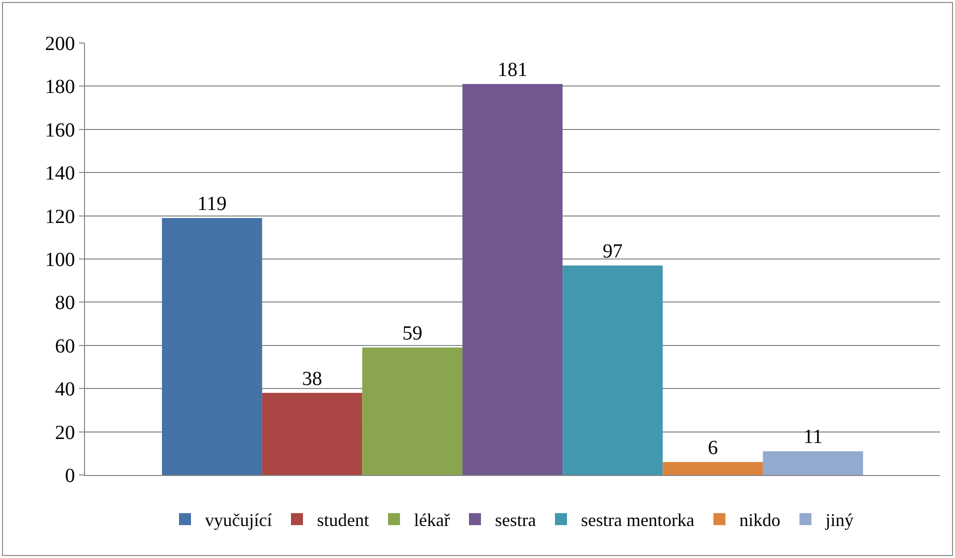 Image resolution: width=955 pixels, height=558 pixels. Describe the element at coordinates (60, 87) in the screenshot. I see `y-tick-label: 180` at that location.